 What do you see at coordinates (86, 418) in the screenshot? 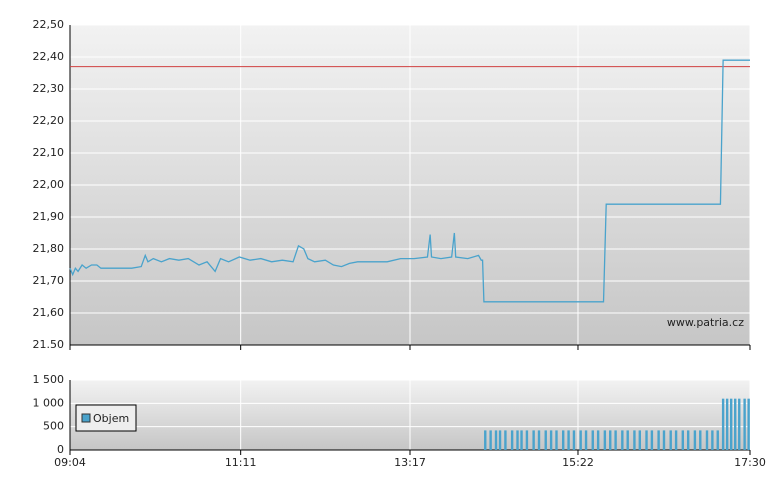
I see `legend-swatch` at bounding box center [86, 418].